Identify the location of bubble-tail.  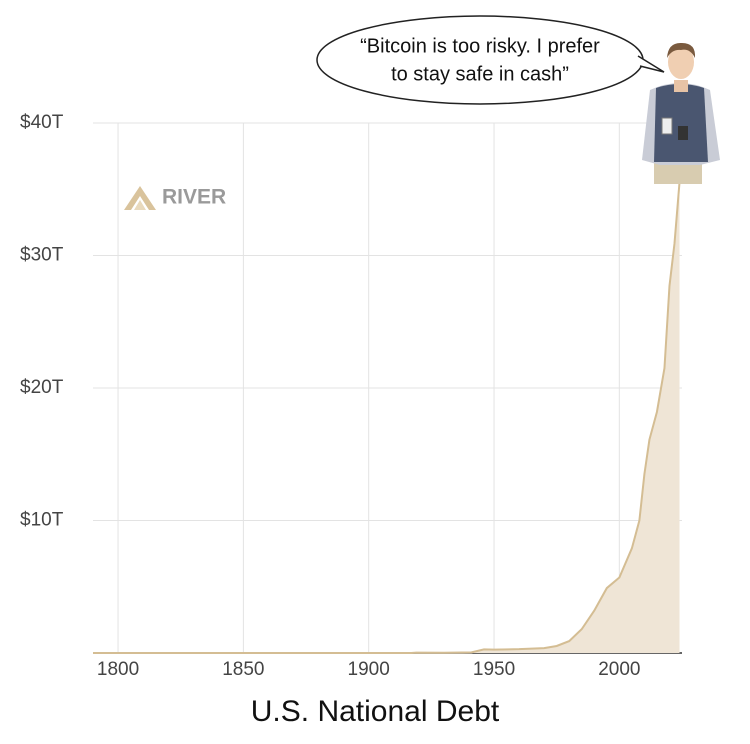
(651, 64).